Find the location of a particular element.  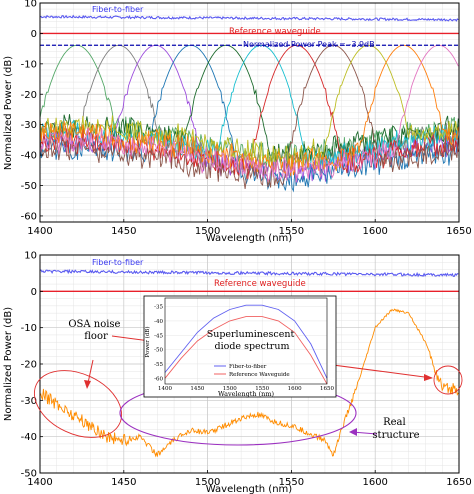

inset-legend: Fiber-to-fiber Reference Waveguide is located at coordinates (252, 371).